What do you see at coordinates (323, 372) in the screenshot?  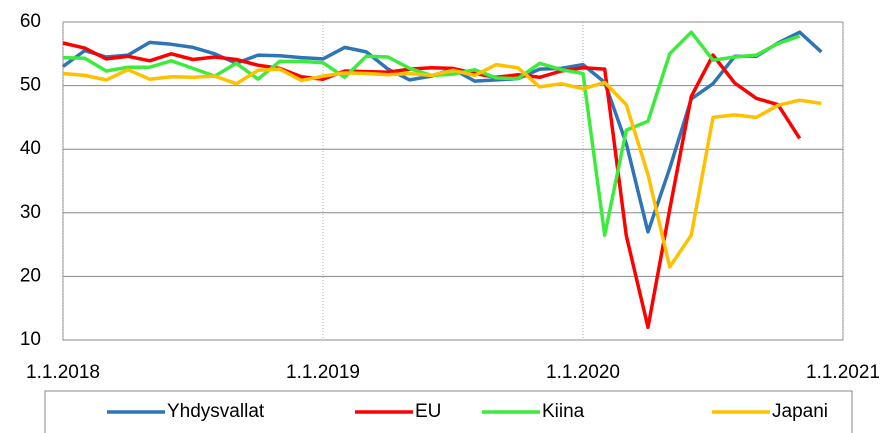 I see `x-tick-label: 1.1.2019` at bounding box center [323, 372].